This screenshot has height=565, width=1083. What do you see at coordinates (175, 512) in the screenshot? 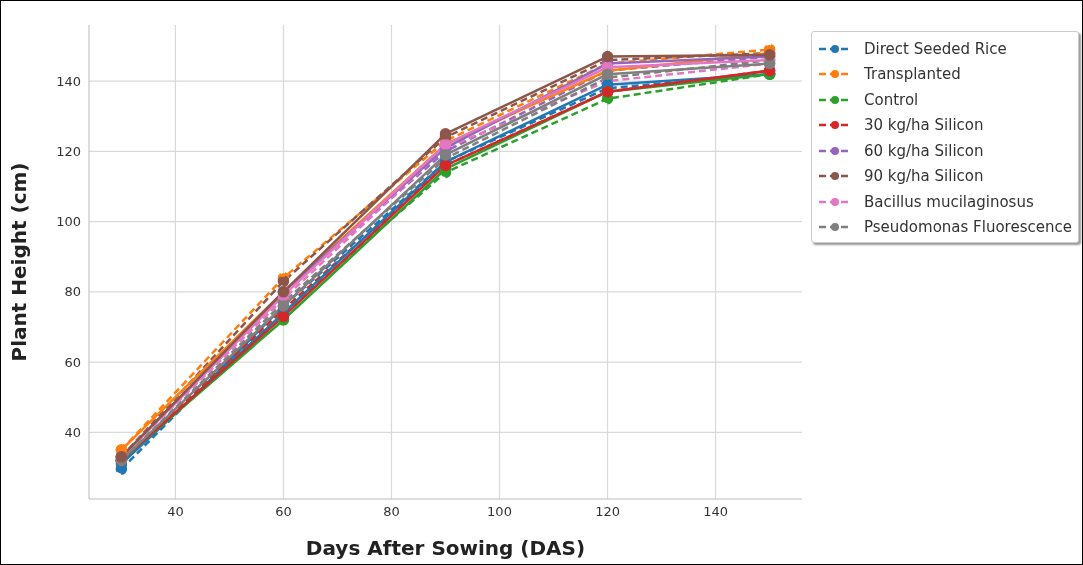
I see `x-tick-label: 40` at bounding box center [175, 512].